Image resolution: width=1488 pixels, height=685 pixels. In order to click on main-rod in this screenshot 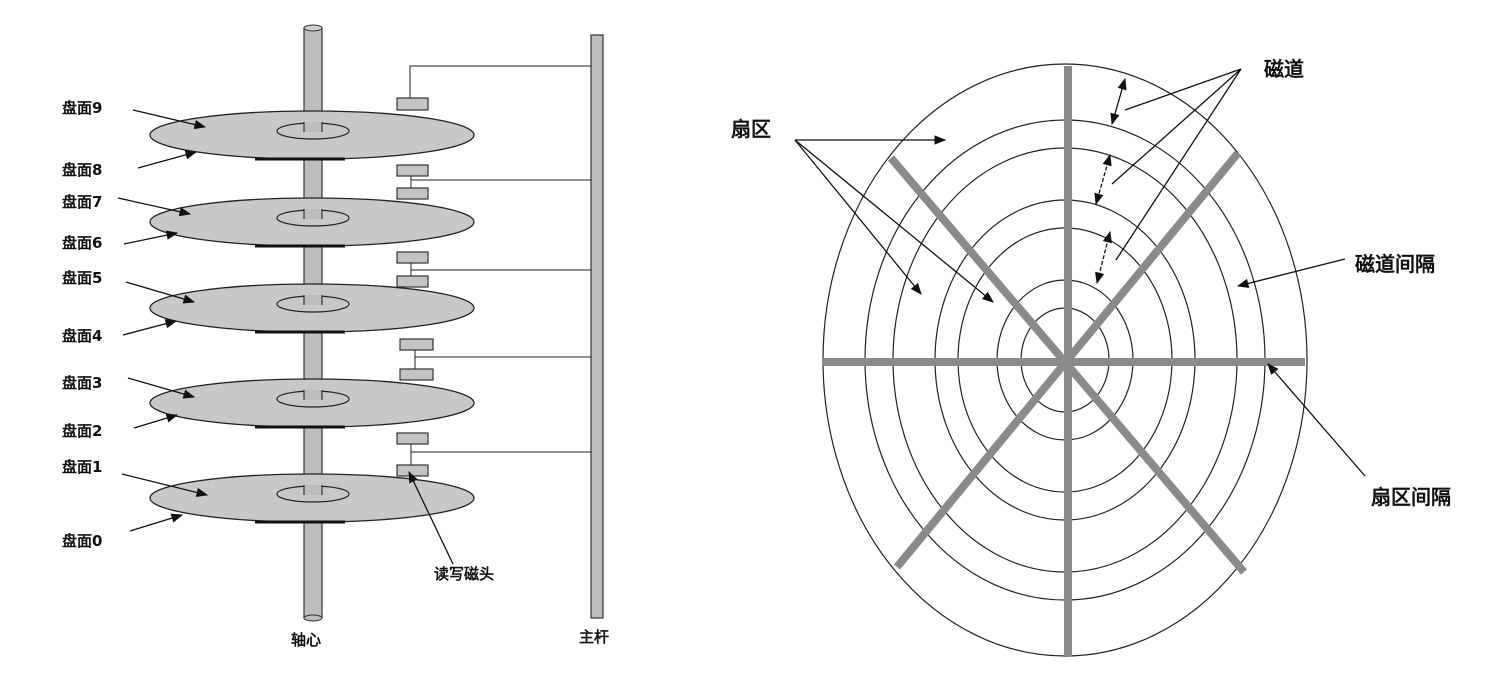, I will do `click(597, 326)`.